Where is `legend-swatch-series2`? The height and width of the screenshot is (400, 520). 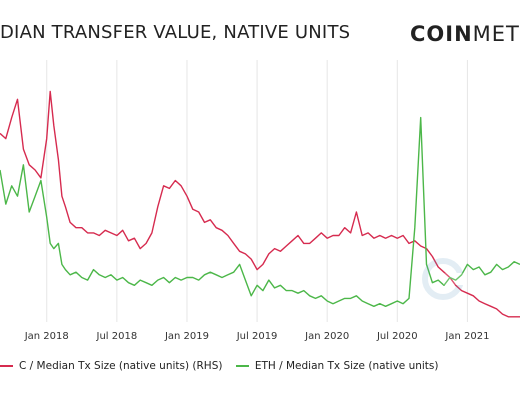
legend-swatch-series2 is located at coordinates (242, 366).